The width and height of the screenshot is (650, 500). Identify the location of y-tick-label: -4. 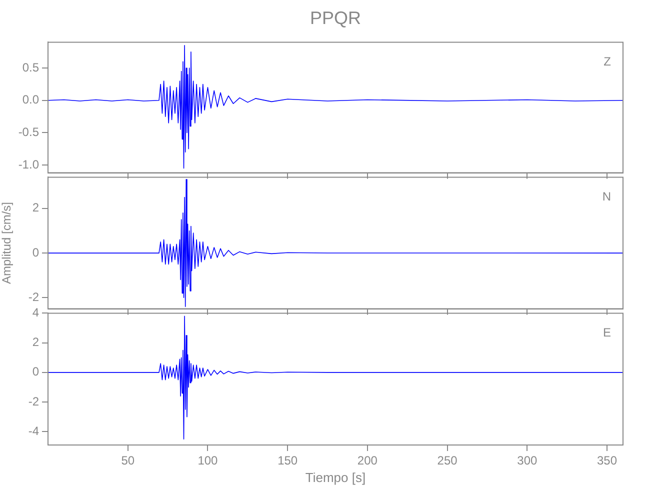
(34, 431).